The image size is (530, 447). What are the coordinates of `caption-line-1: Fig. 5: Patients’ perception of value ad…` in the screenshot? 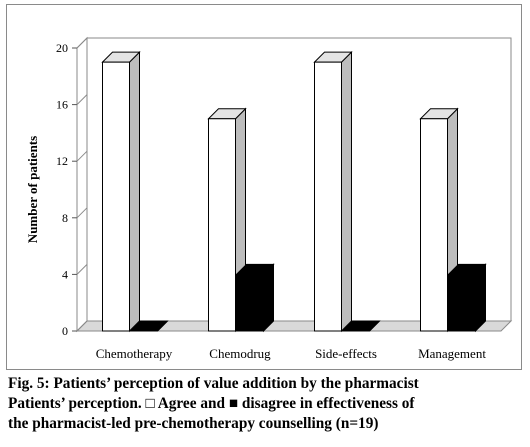 It's located at (213, 383).